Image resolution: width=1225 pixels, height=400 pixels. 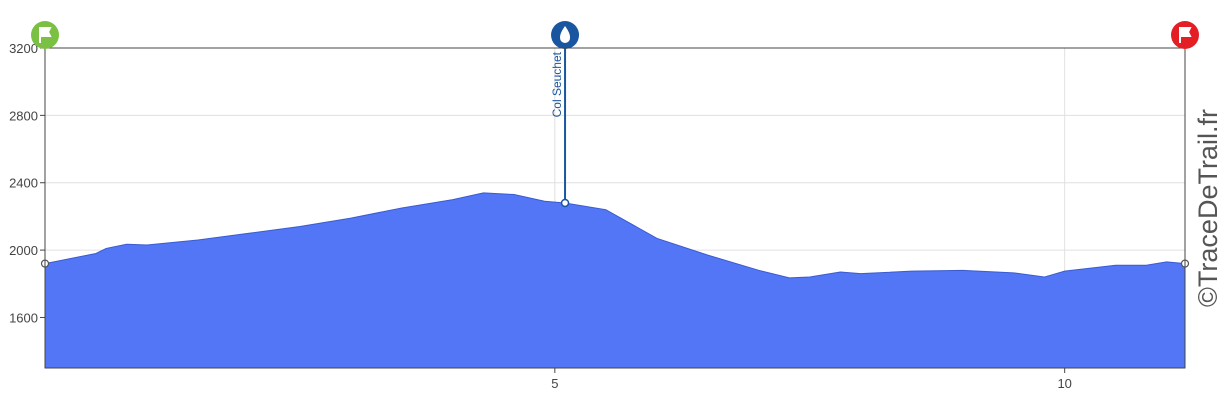 I want to click on y-tick-label: 2000, so click(x=23, y=250).